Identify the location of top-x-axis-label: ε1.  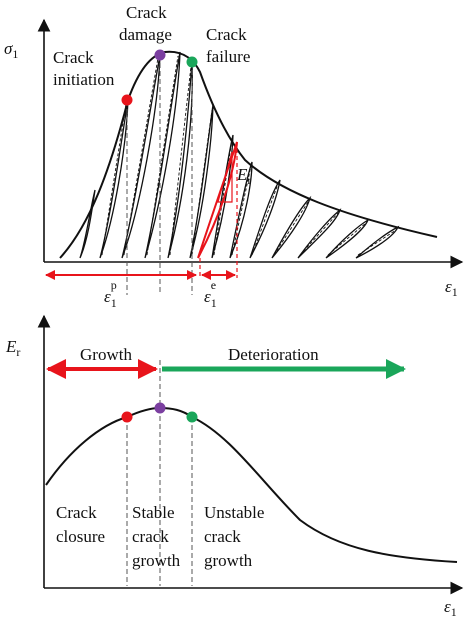
(451, 288).